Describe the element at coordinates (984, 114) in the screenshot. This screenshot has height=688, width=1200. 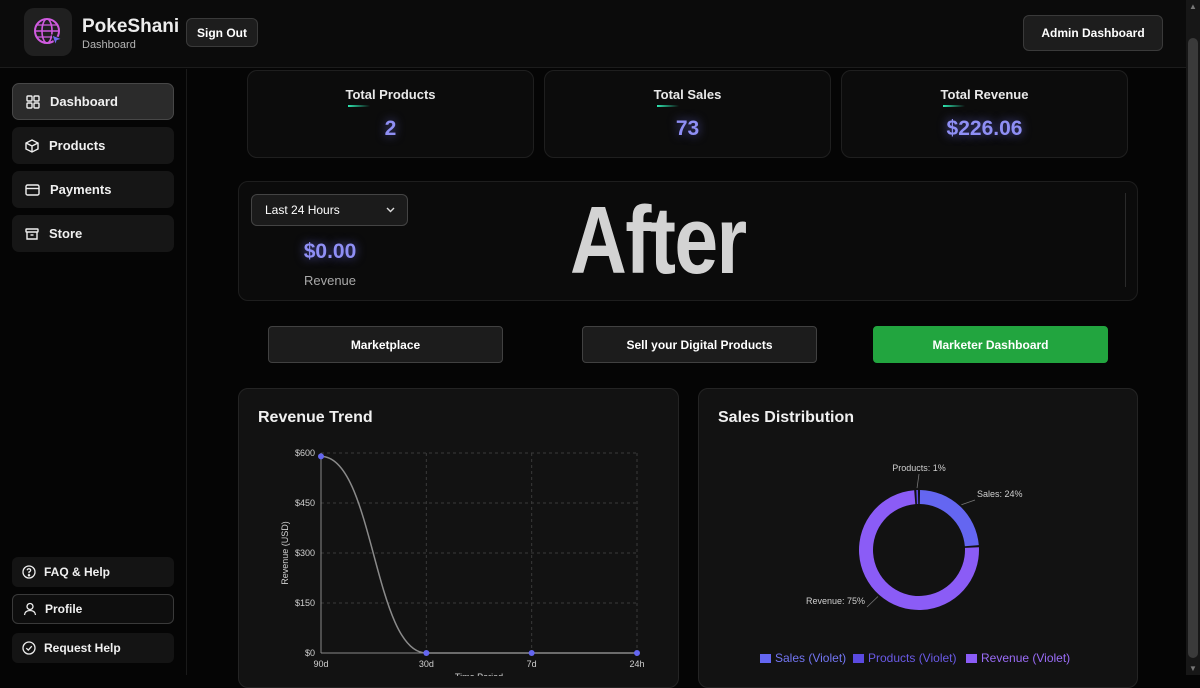
I see `stat-card-total-revenue: Total Revenue $226.06` at that location.